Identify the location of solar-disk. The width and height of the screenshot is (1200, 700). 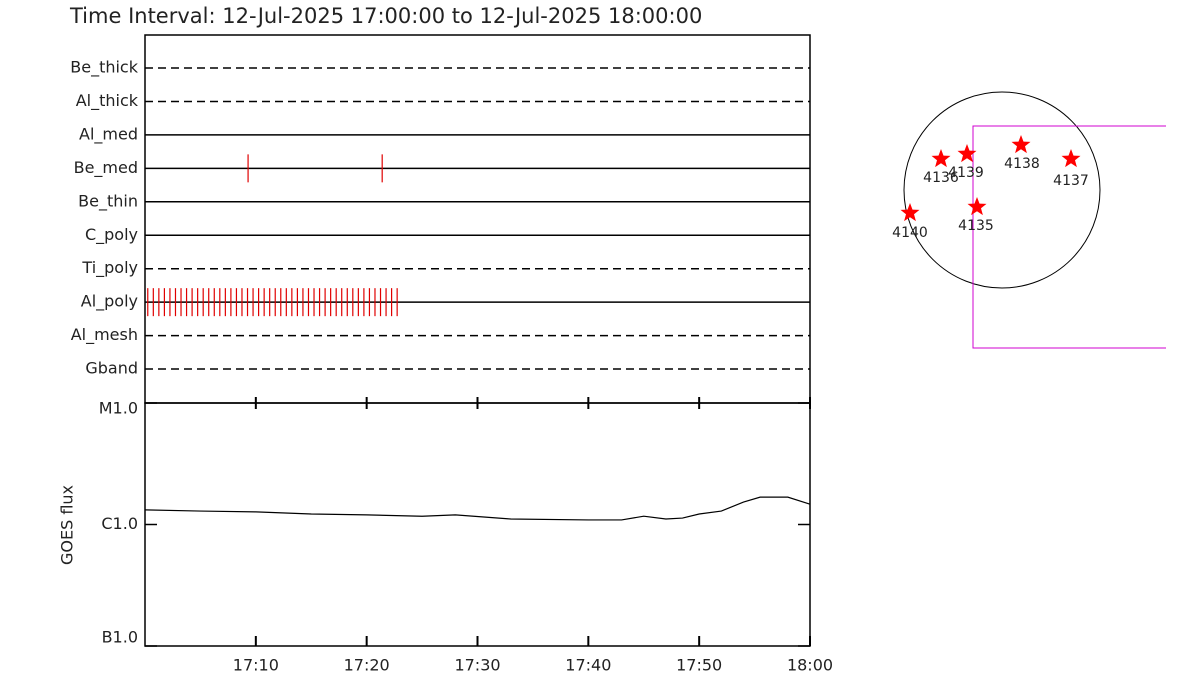
(1002, 190).